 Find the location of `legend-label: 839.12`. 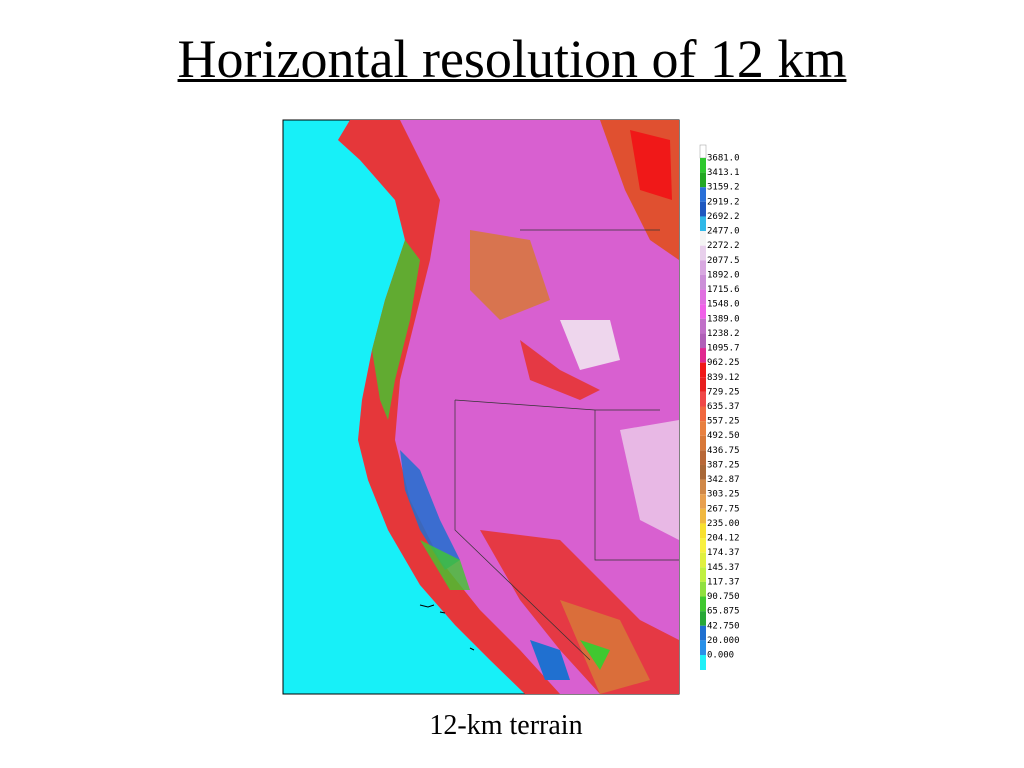

legend-label: 839.12 is located at coordinates (723, 378).